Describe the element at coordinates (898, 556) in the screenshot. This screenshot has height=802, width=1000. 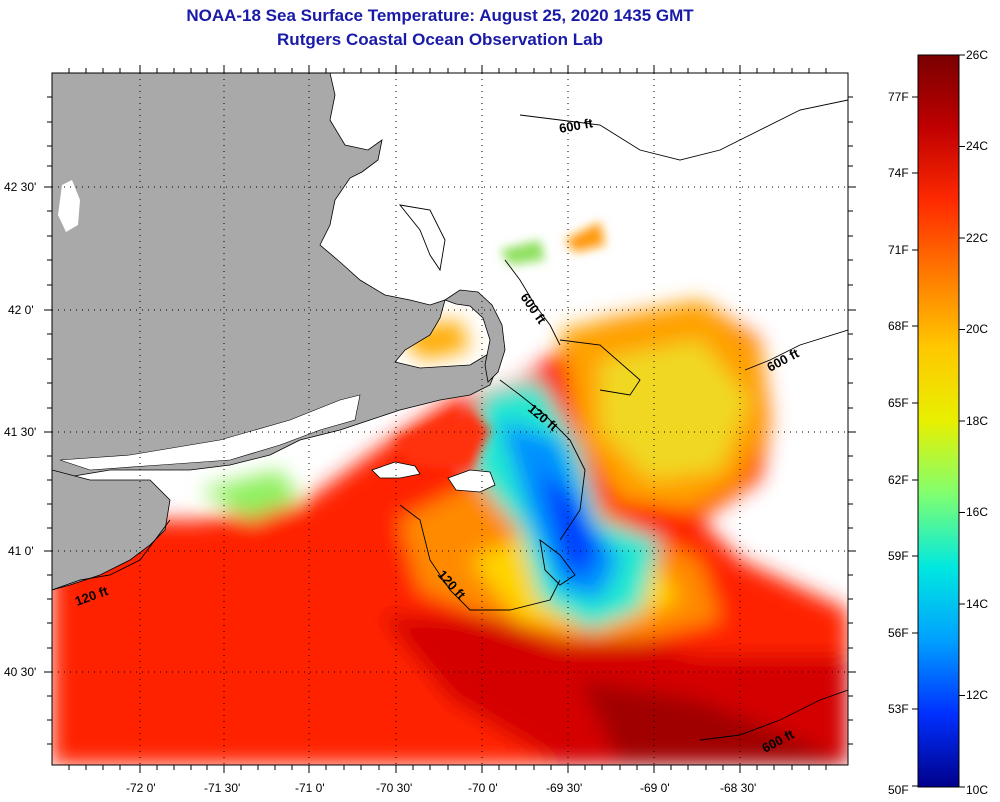
I see `colorbar-fahrenheit-label: 59F` at that location.